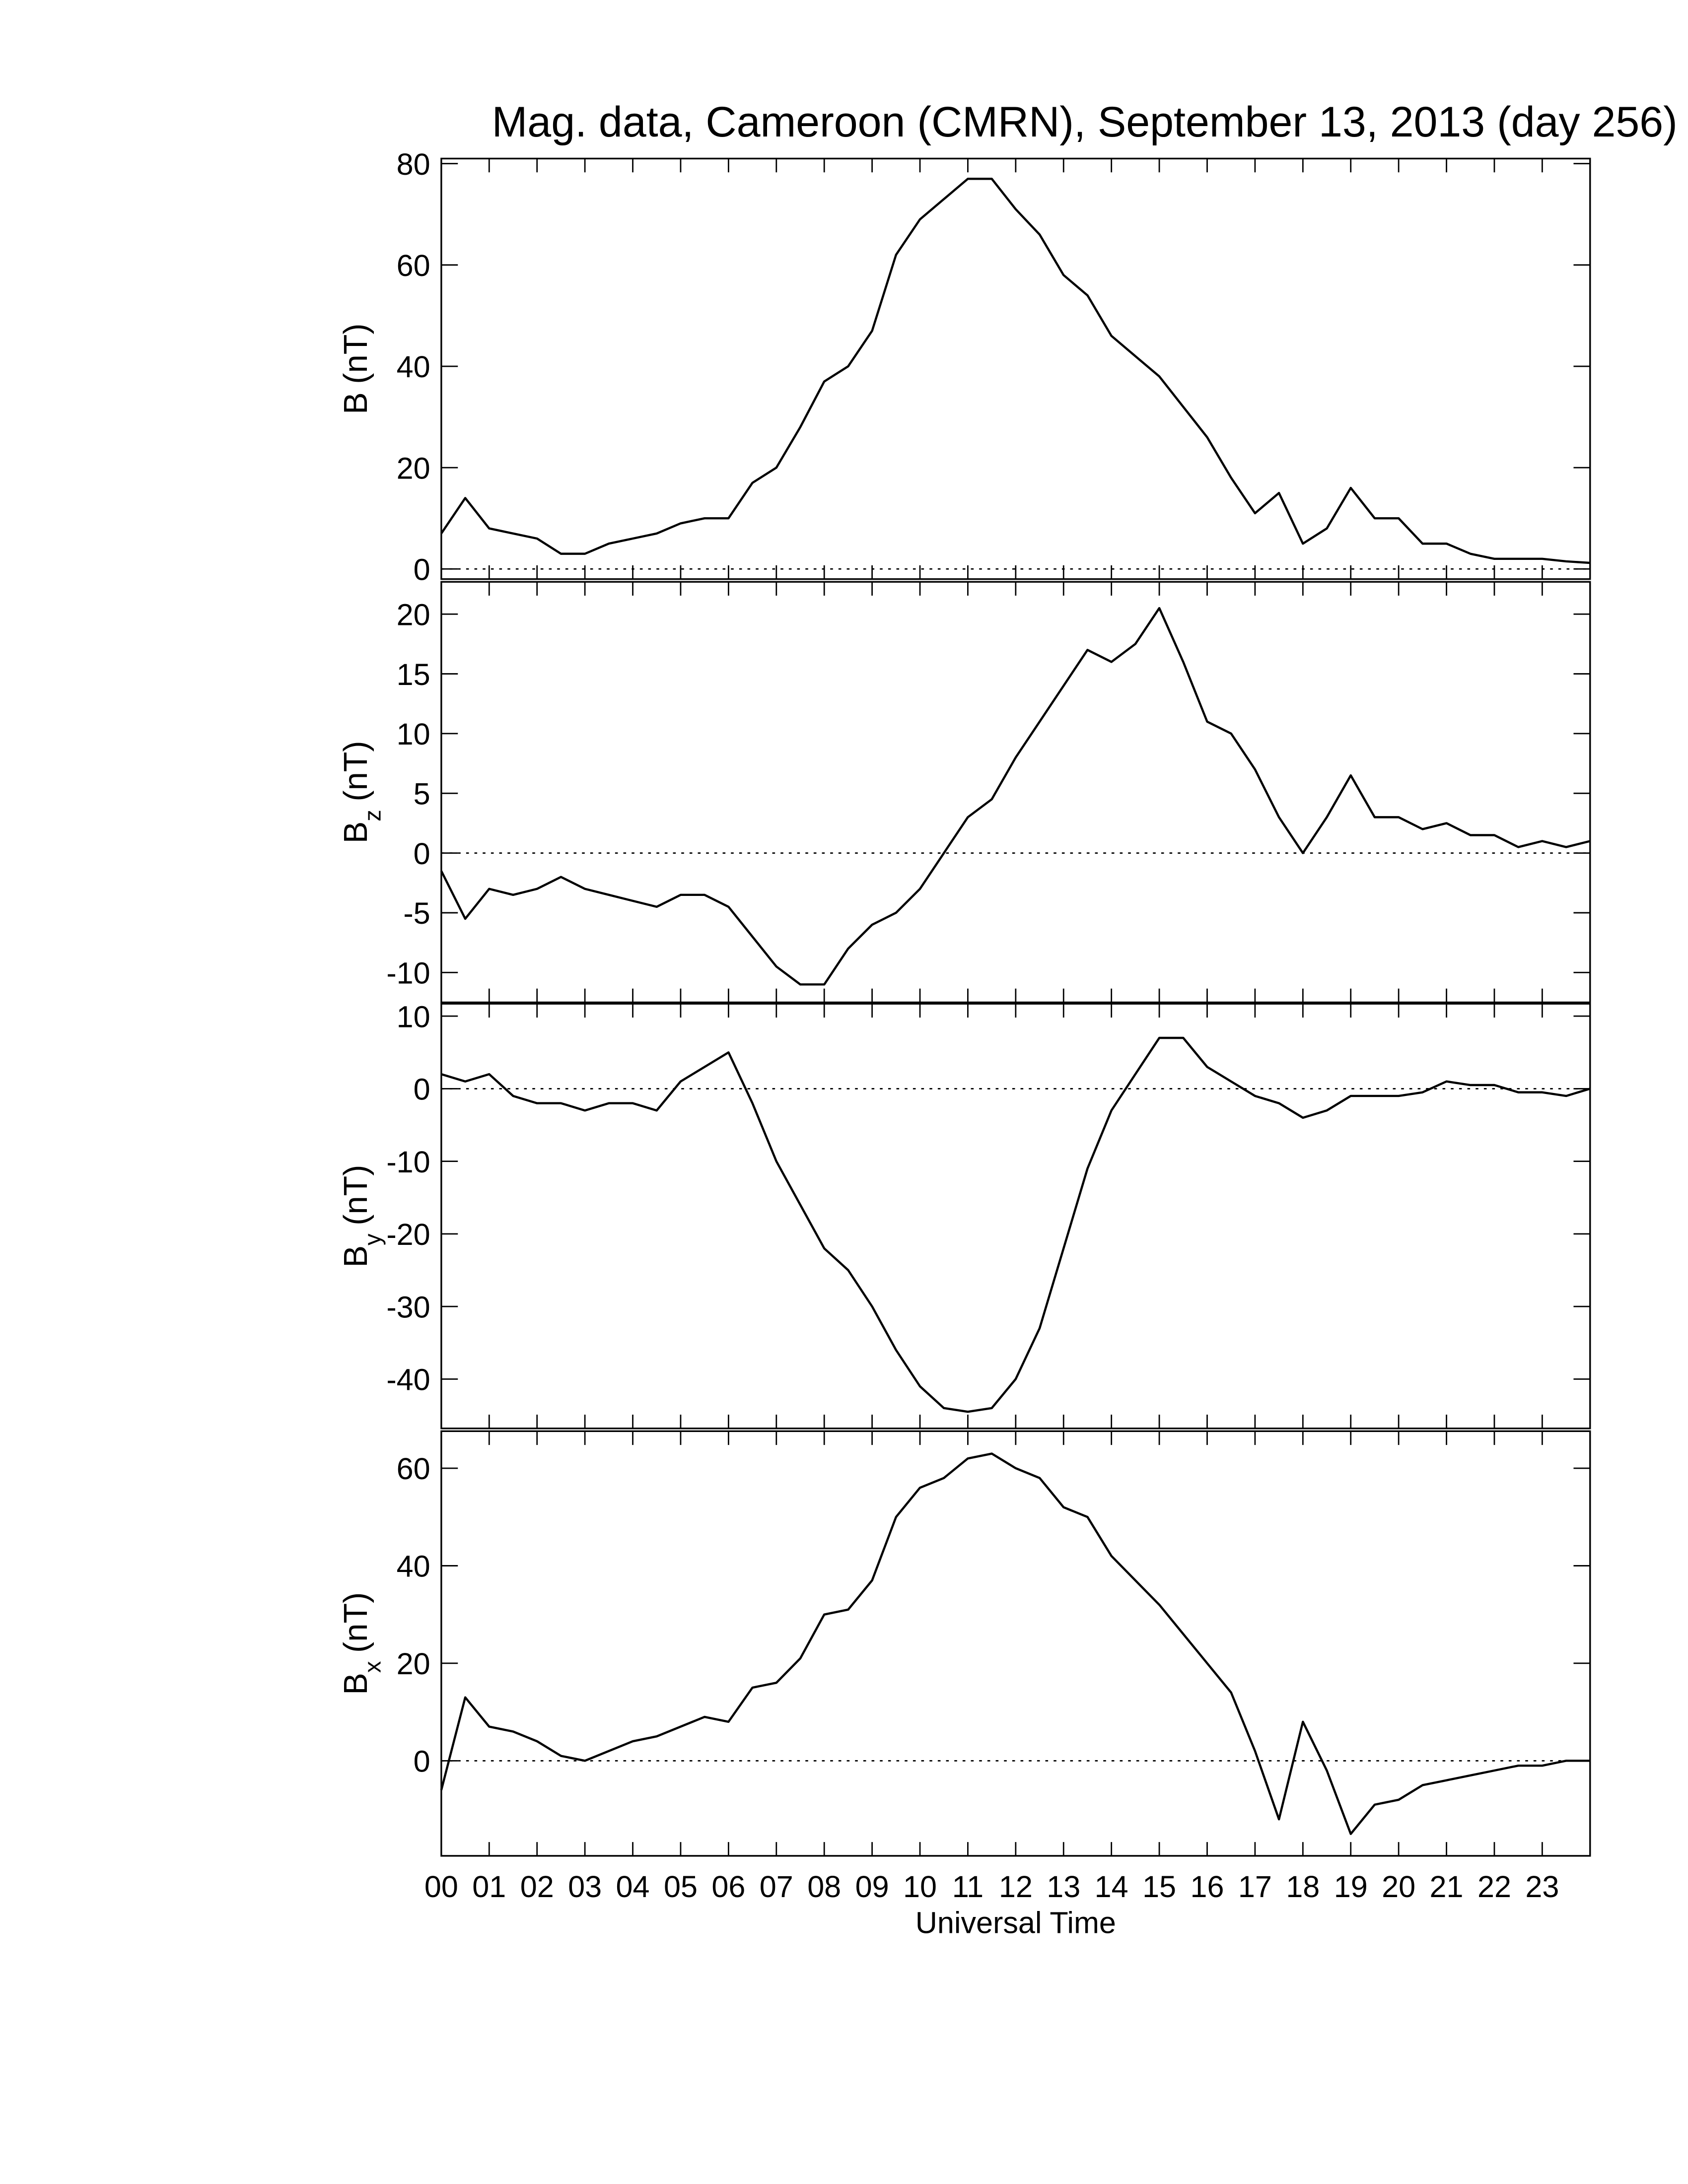 The height and width of the screenshot is (2184, 1688). I want to click on y-tick-label: 5, so click(422, 794).